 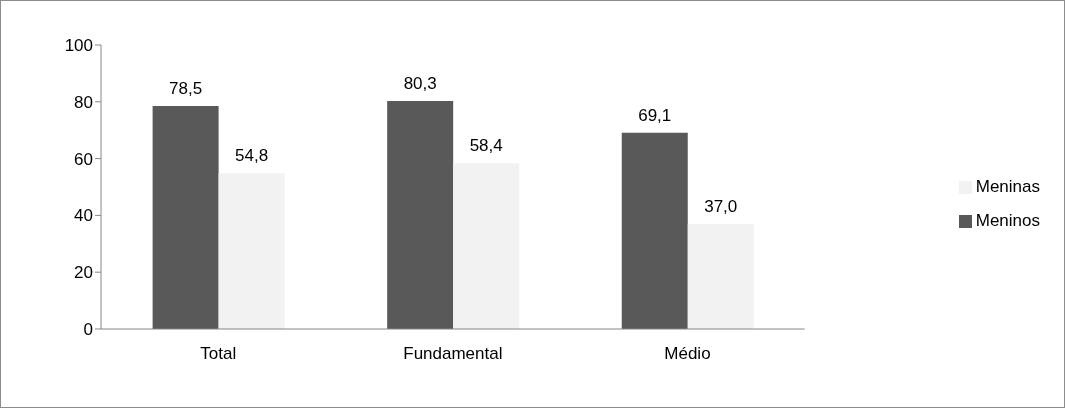 What do you see at coordinates (88, 330) in the screenshot?
I see `y-tick-label: 0` at bounding box center [88, 330].